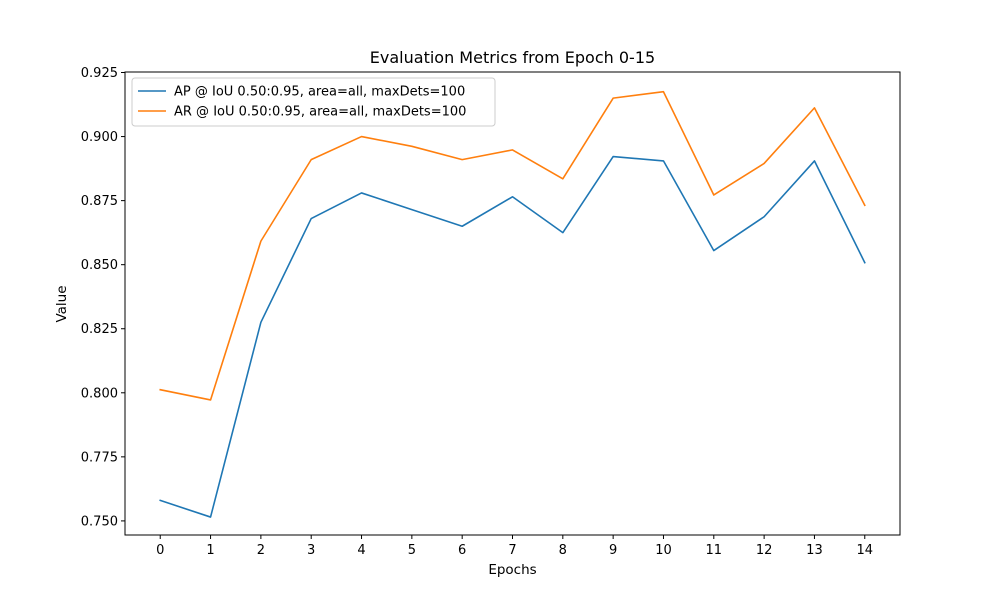 This screenshot has width=1000, height=600. What do you see at coordinates (512, 57) in the screenshot?
I see `chart-title: Evaluation Metrics from Epoch 0-15` at bounding box center [512, 57].